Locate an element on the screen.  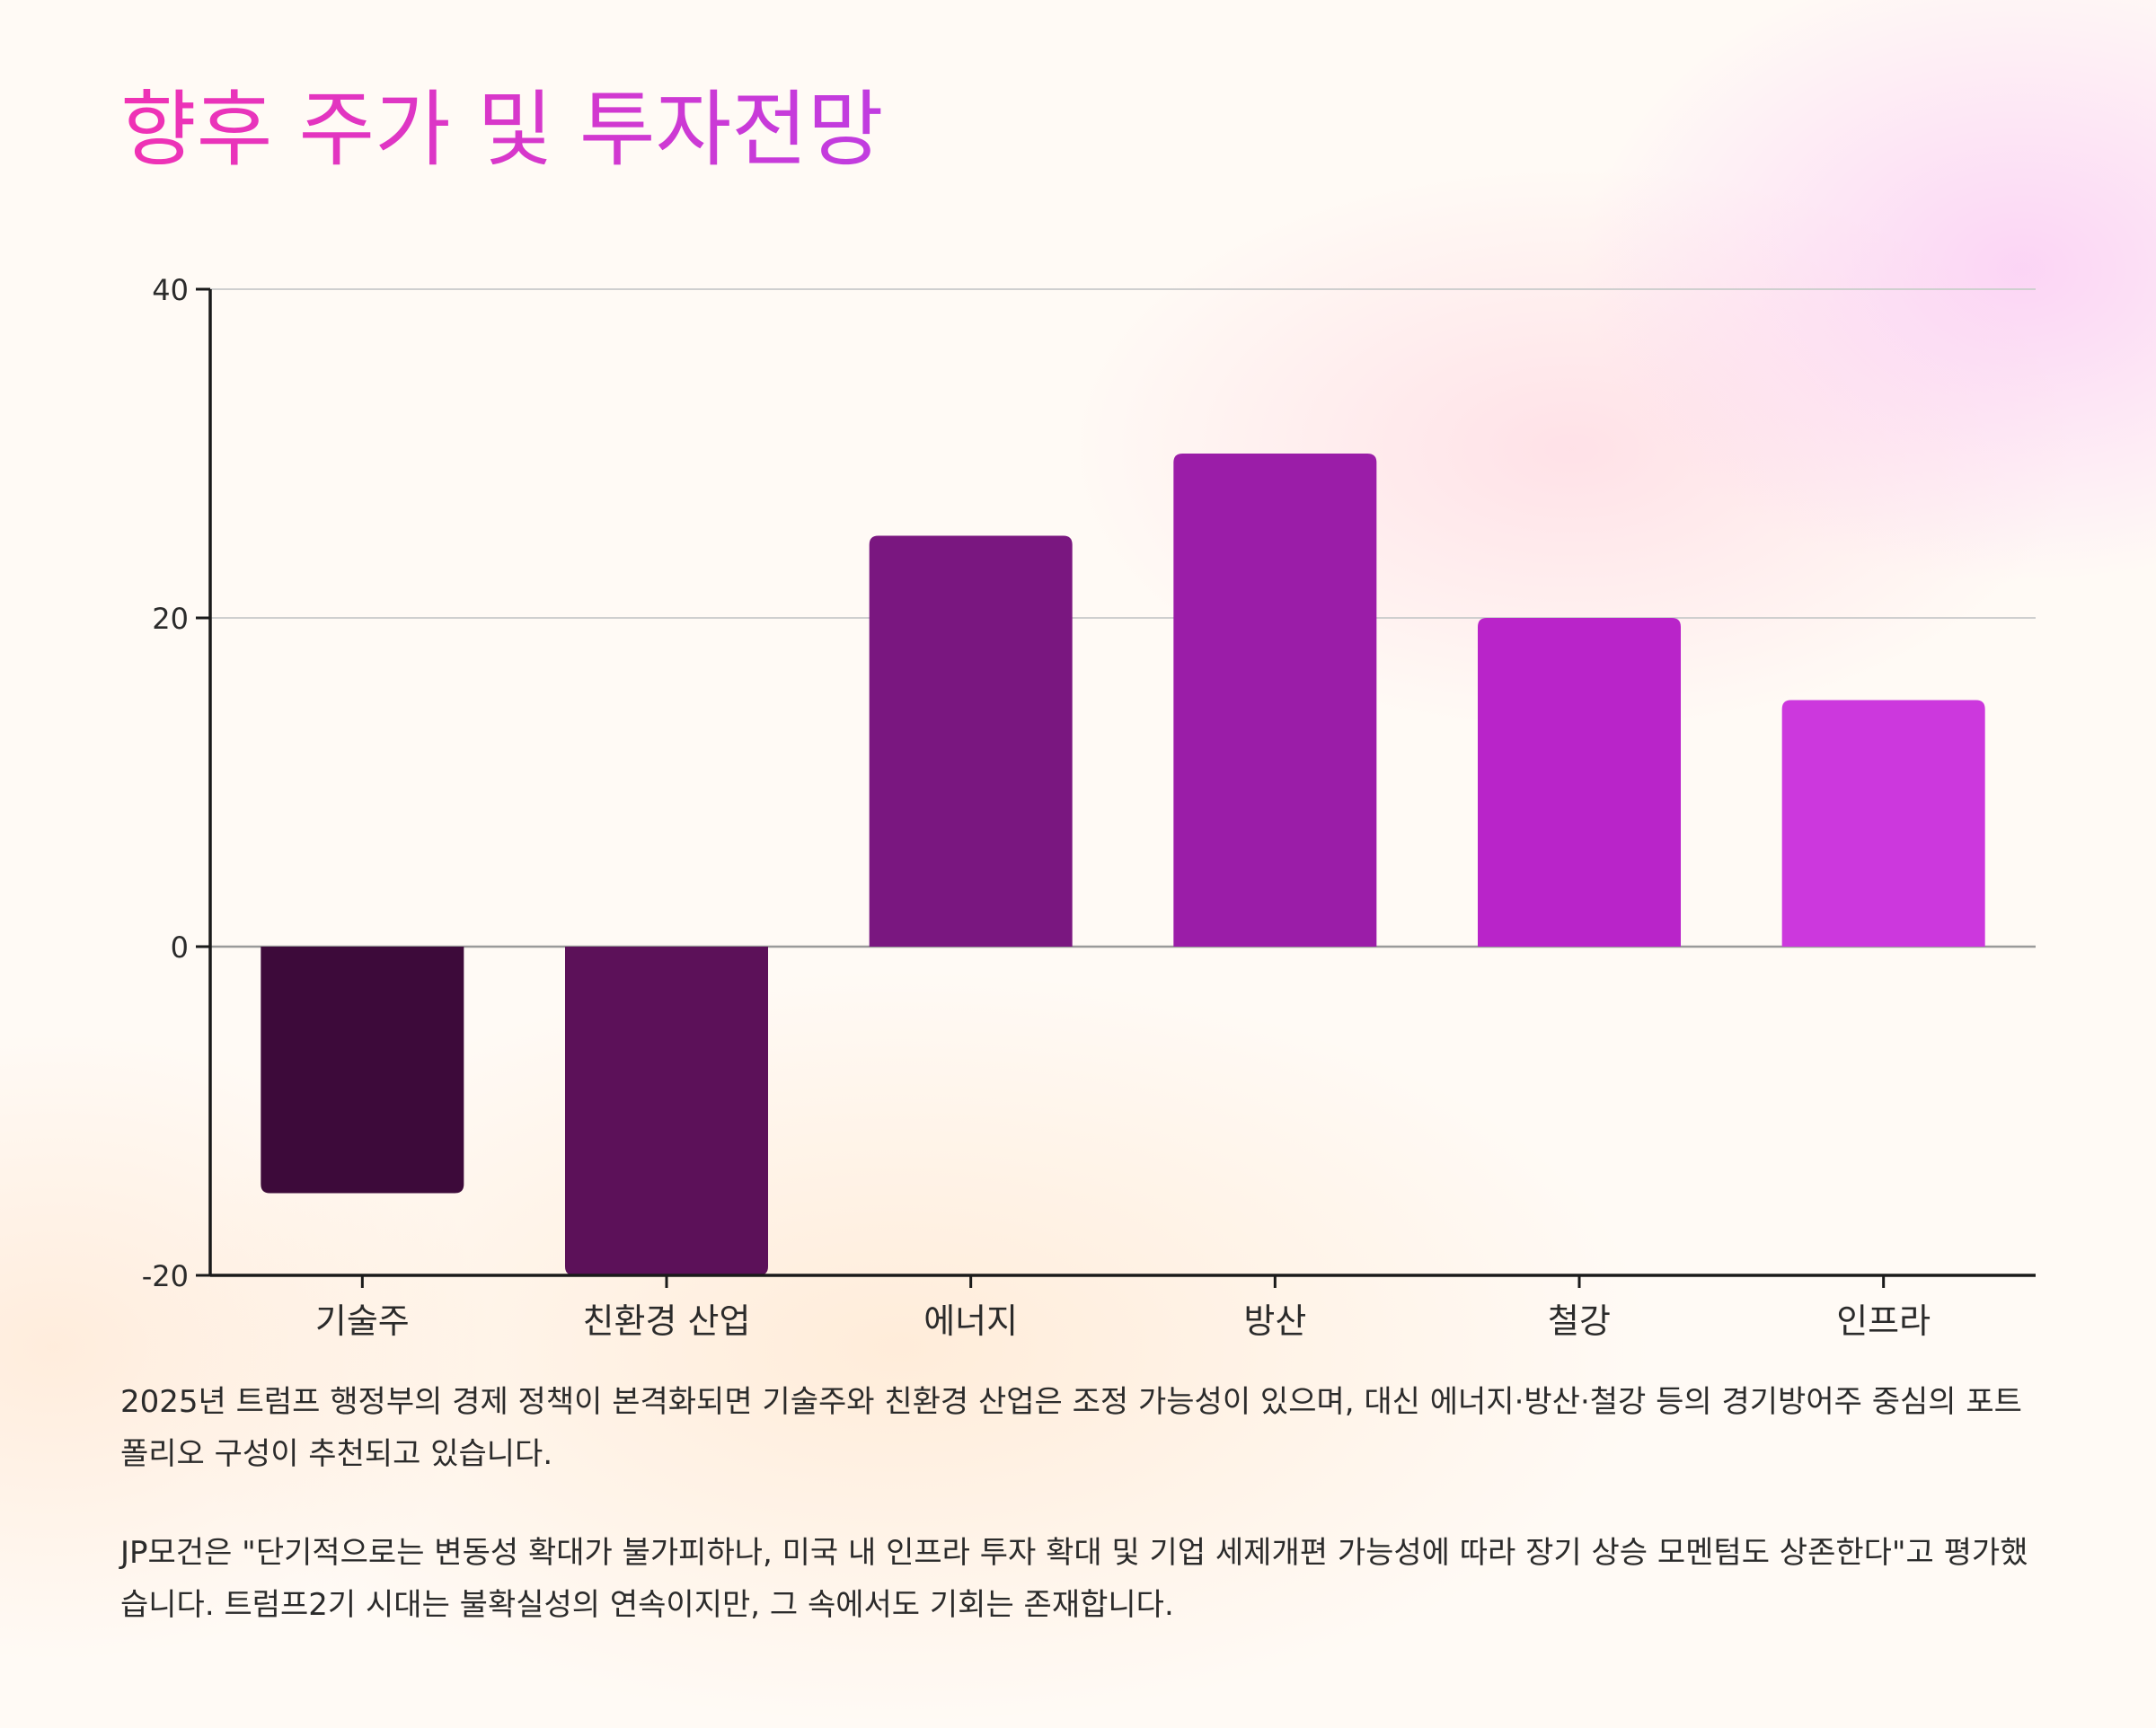
x-tick-label-1: 친환경 산업 is located at coordinates (667, 1321).